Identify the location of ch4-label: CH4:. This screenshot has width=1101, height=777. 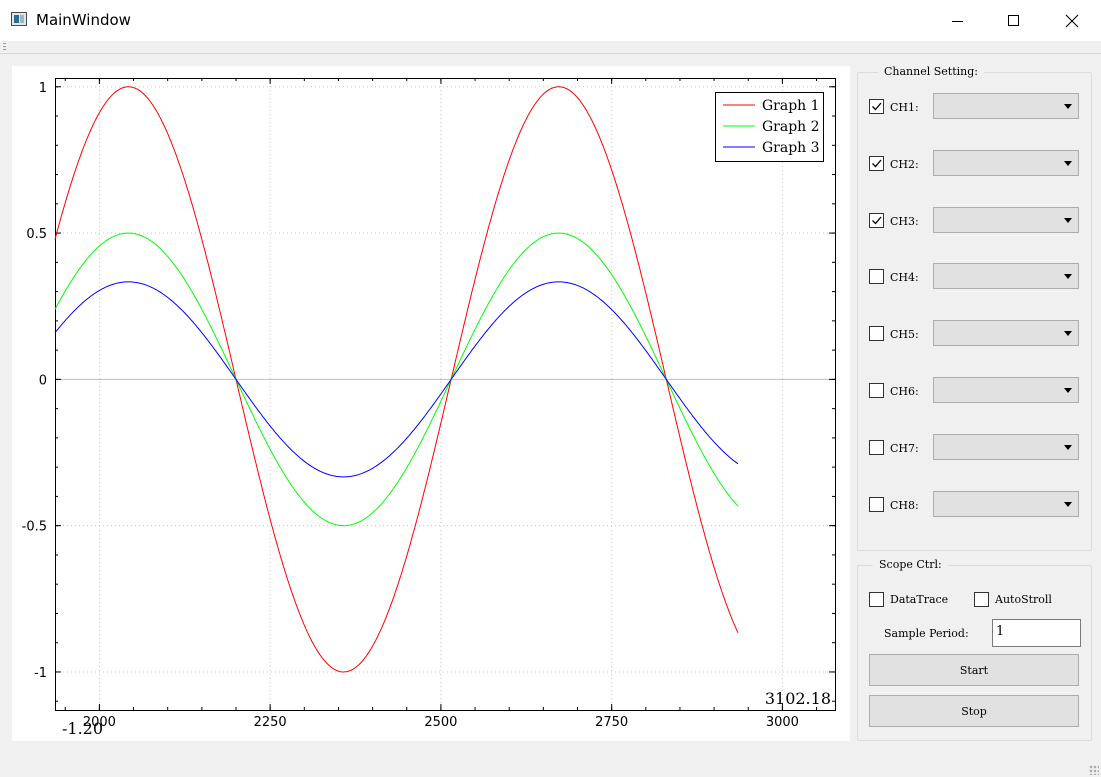
(904, 278).